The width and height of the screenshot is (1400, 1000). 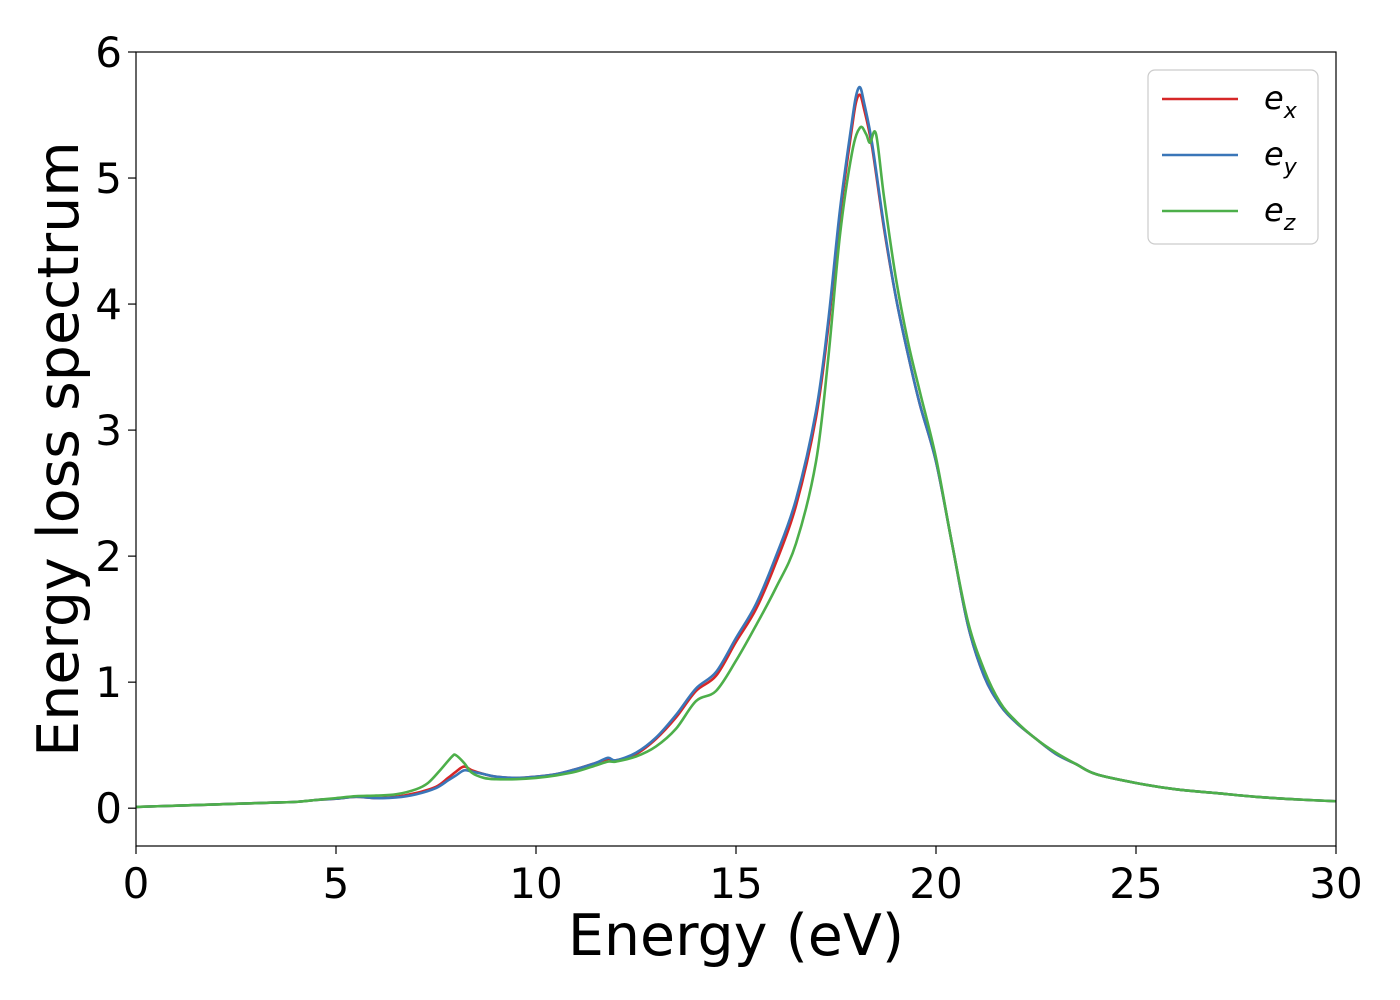 I want to click on x-tick-label: 0, so click(x=136, y=883).